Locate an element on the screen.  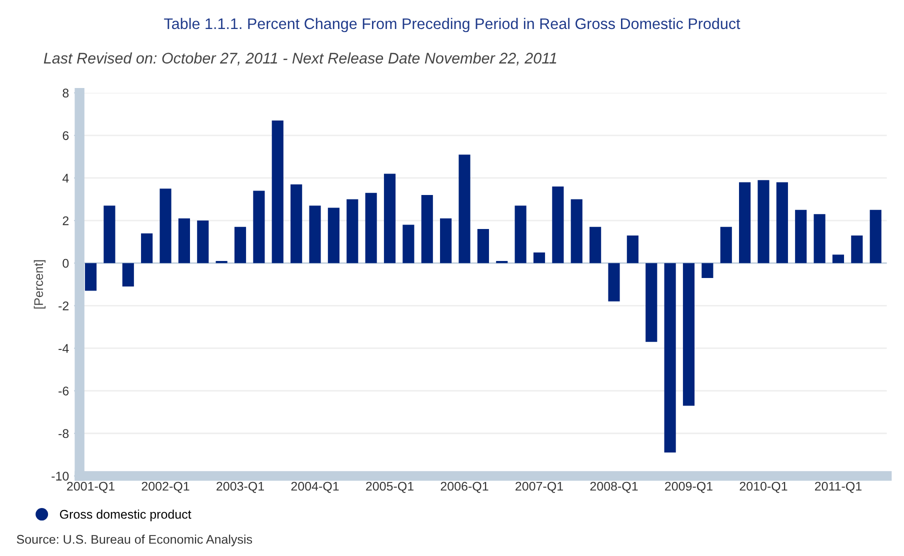
y-tick-label: 6 is located at coordinates (65, 135).